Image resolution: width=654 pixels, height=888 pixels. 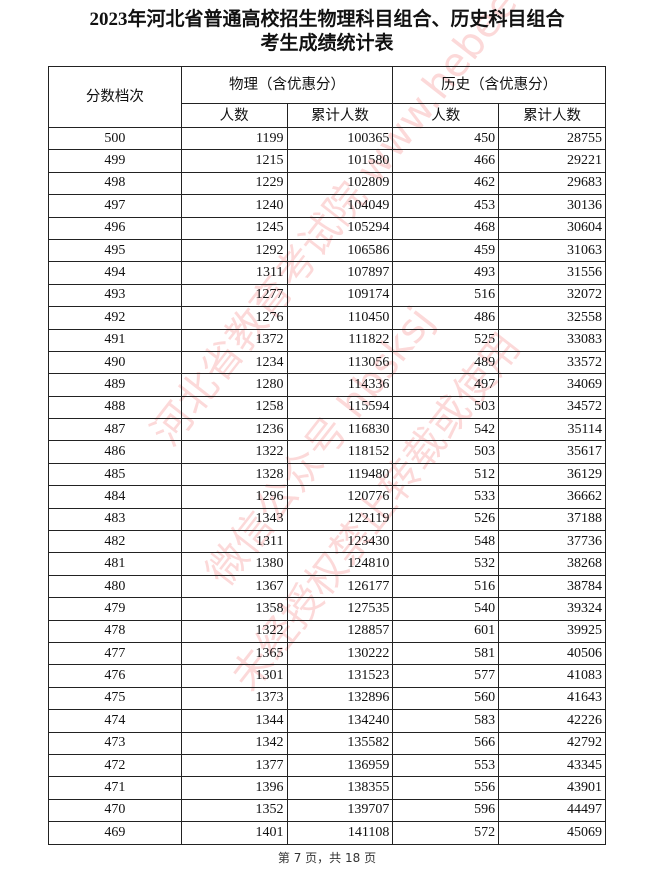 What do you see at coordinates (340, 653) in the screenshot?
I see `physics-cumulative-cell: 130222` at bounding box center [340, 653].